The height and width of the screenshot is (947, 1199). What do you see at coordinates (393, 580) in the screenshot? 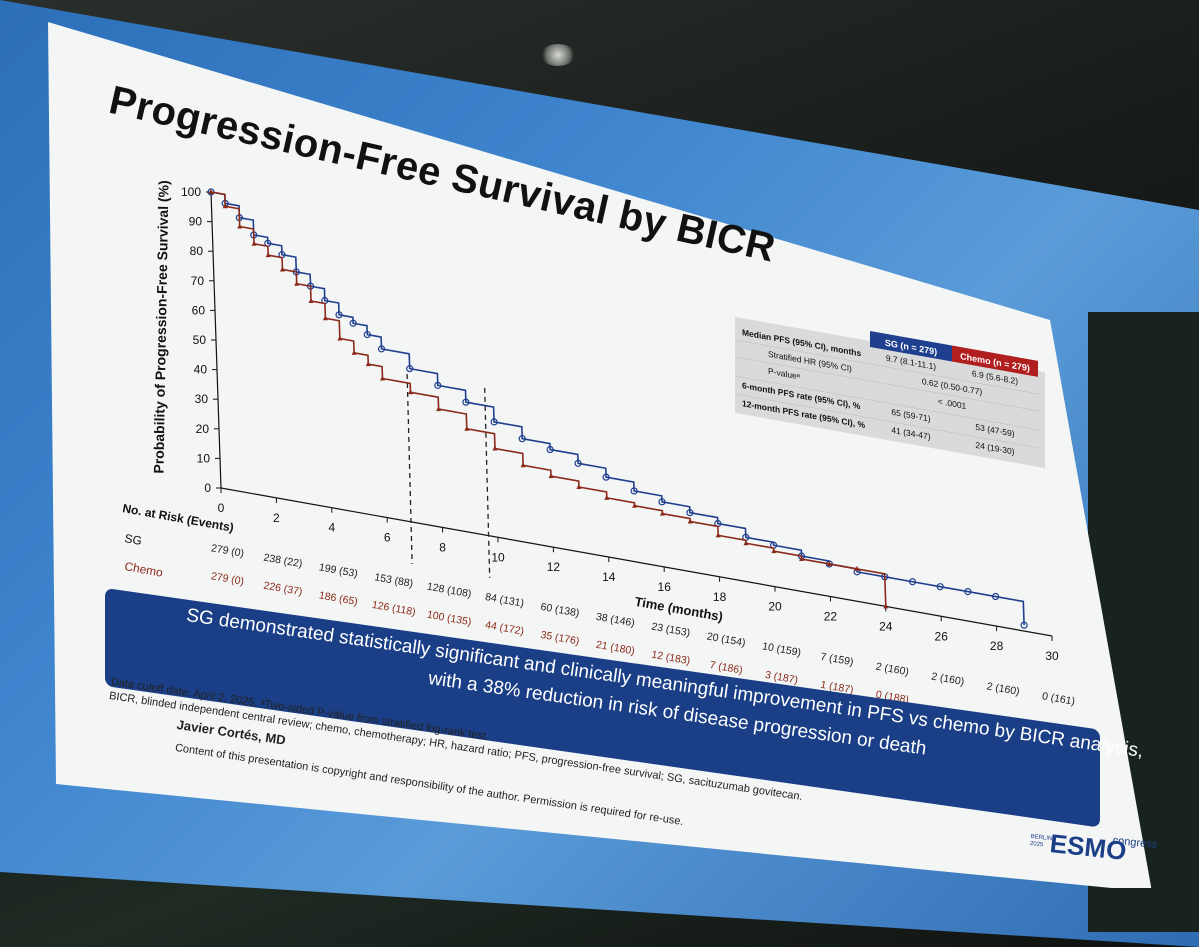
I see `risk-value: 153 (88)` at bounding box center [393, 580].